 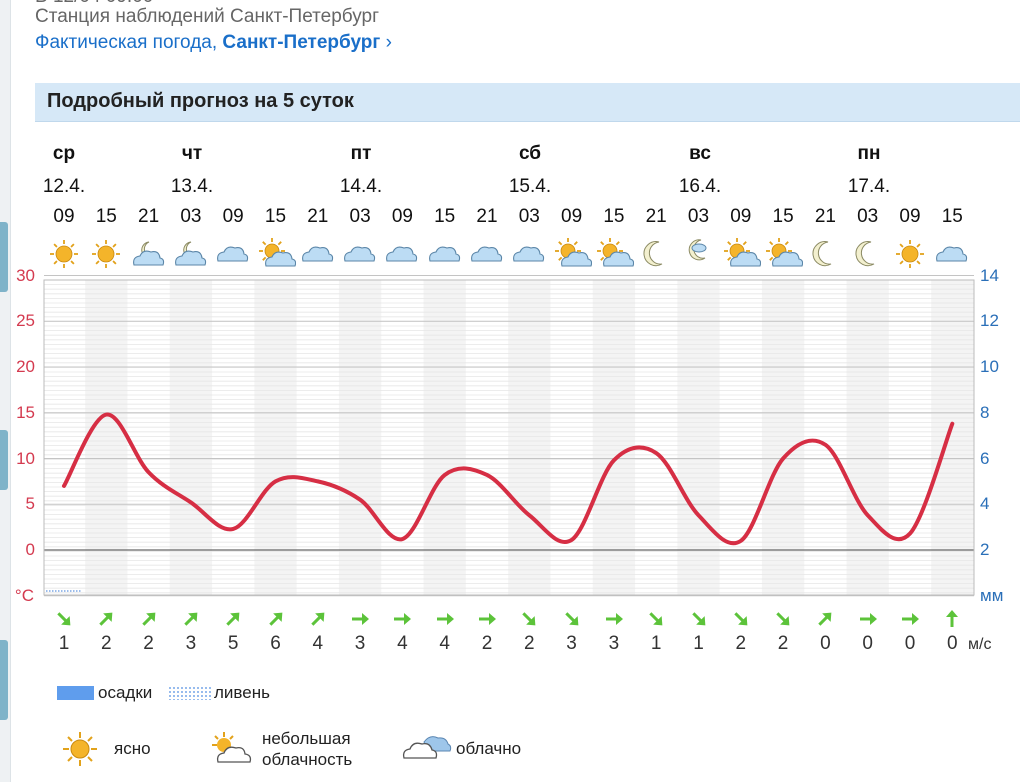 I want to click on moon-icon, so click(x=653, y=254).